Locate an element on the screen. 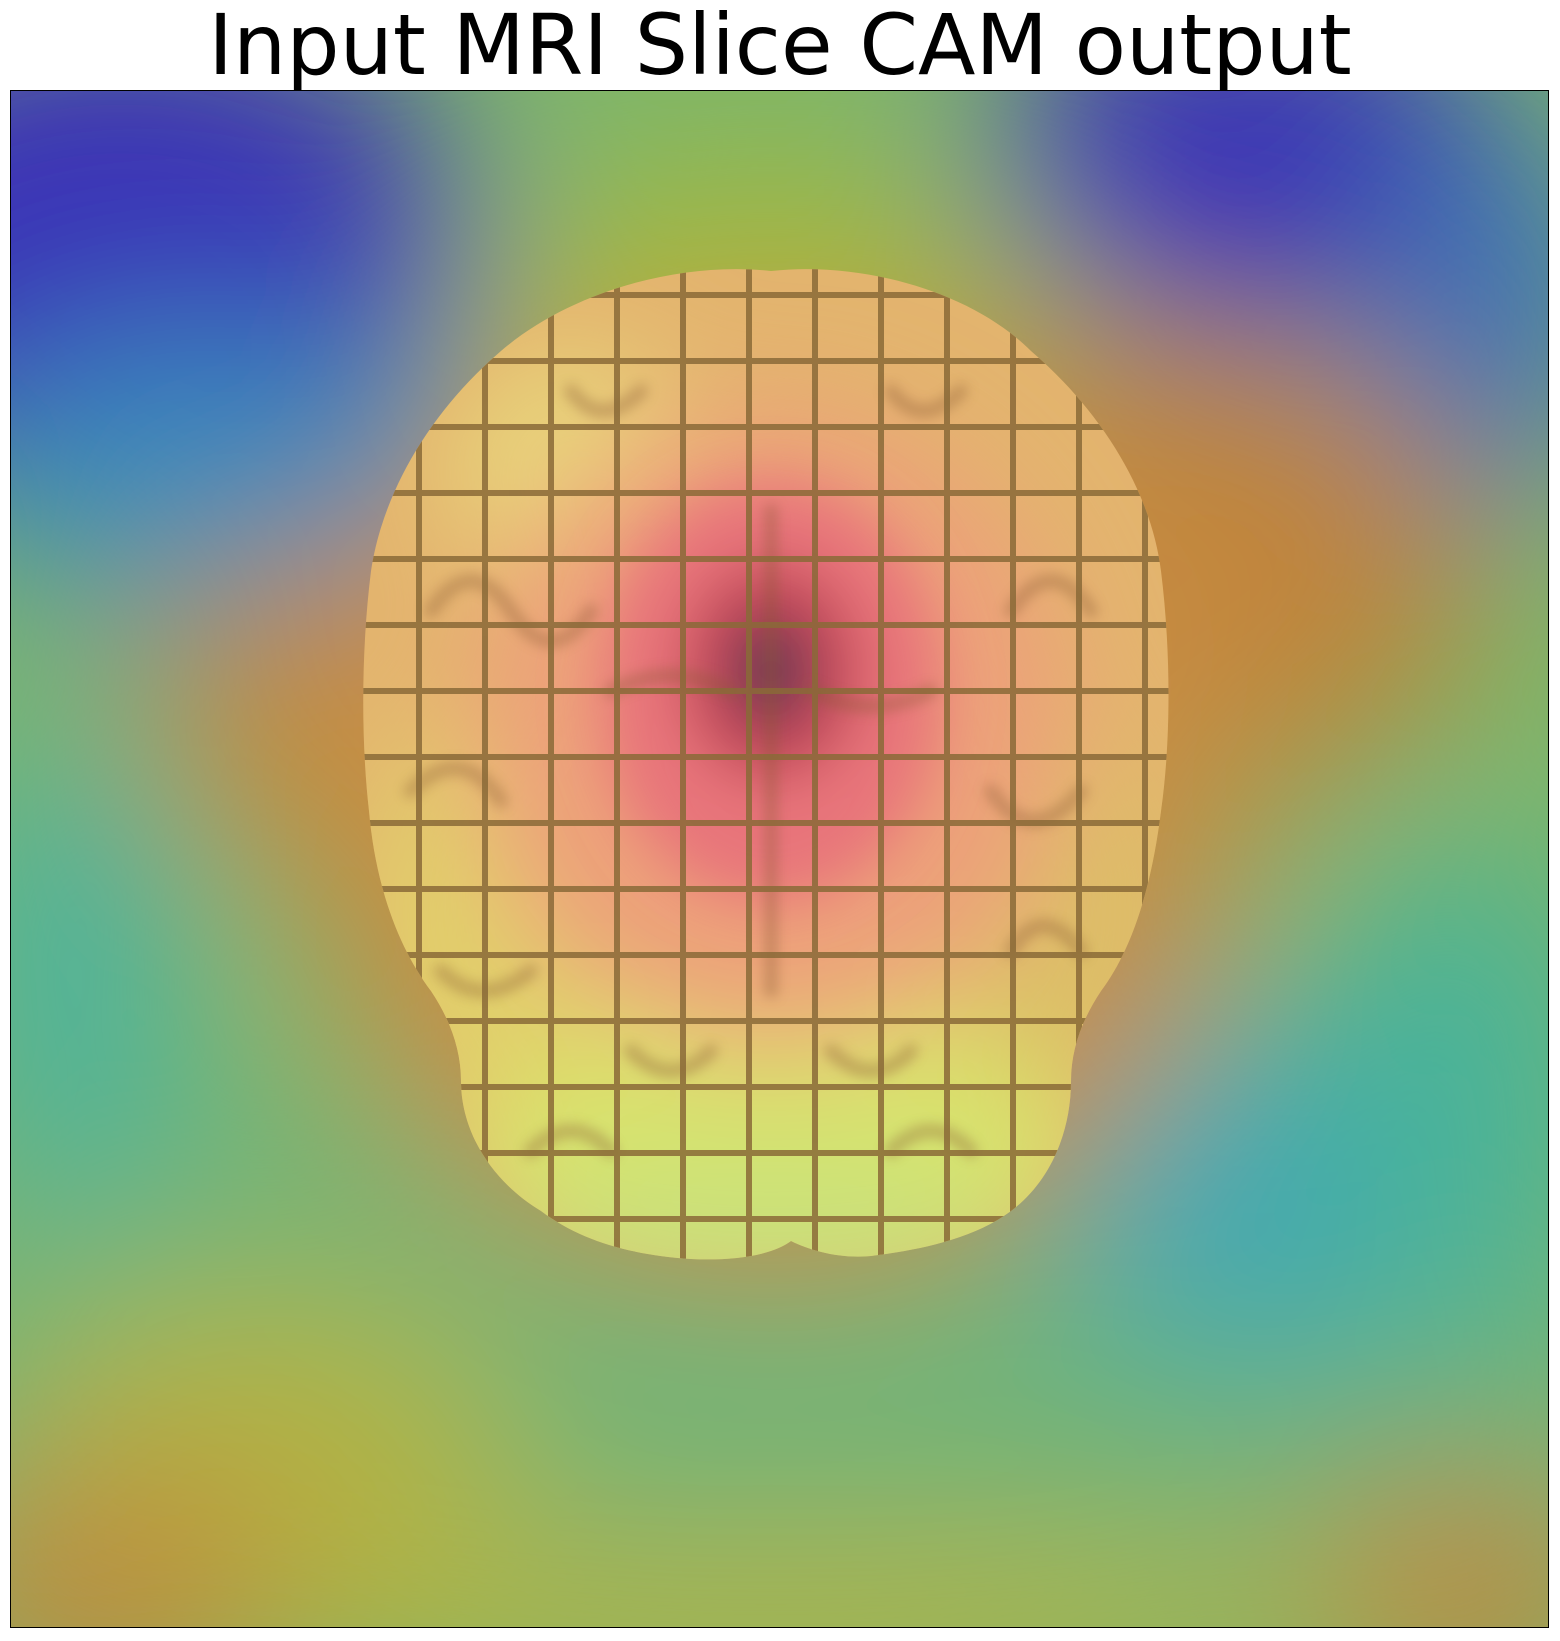  figure-title: Input MRI Slice CAM output is located at coordinates (780, 47).